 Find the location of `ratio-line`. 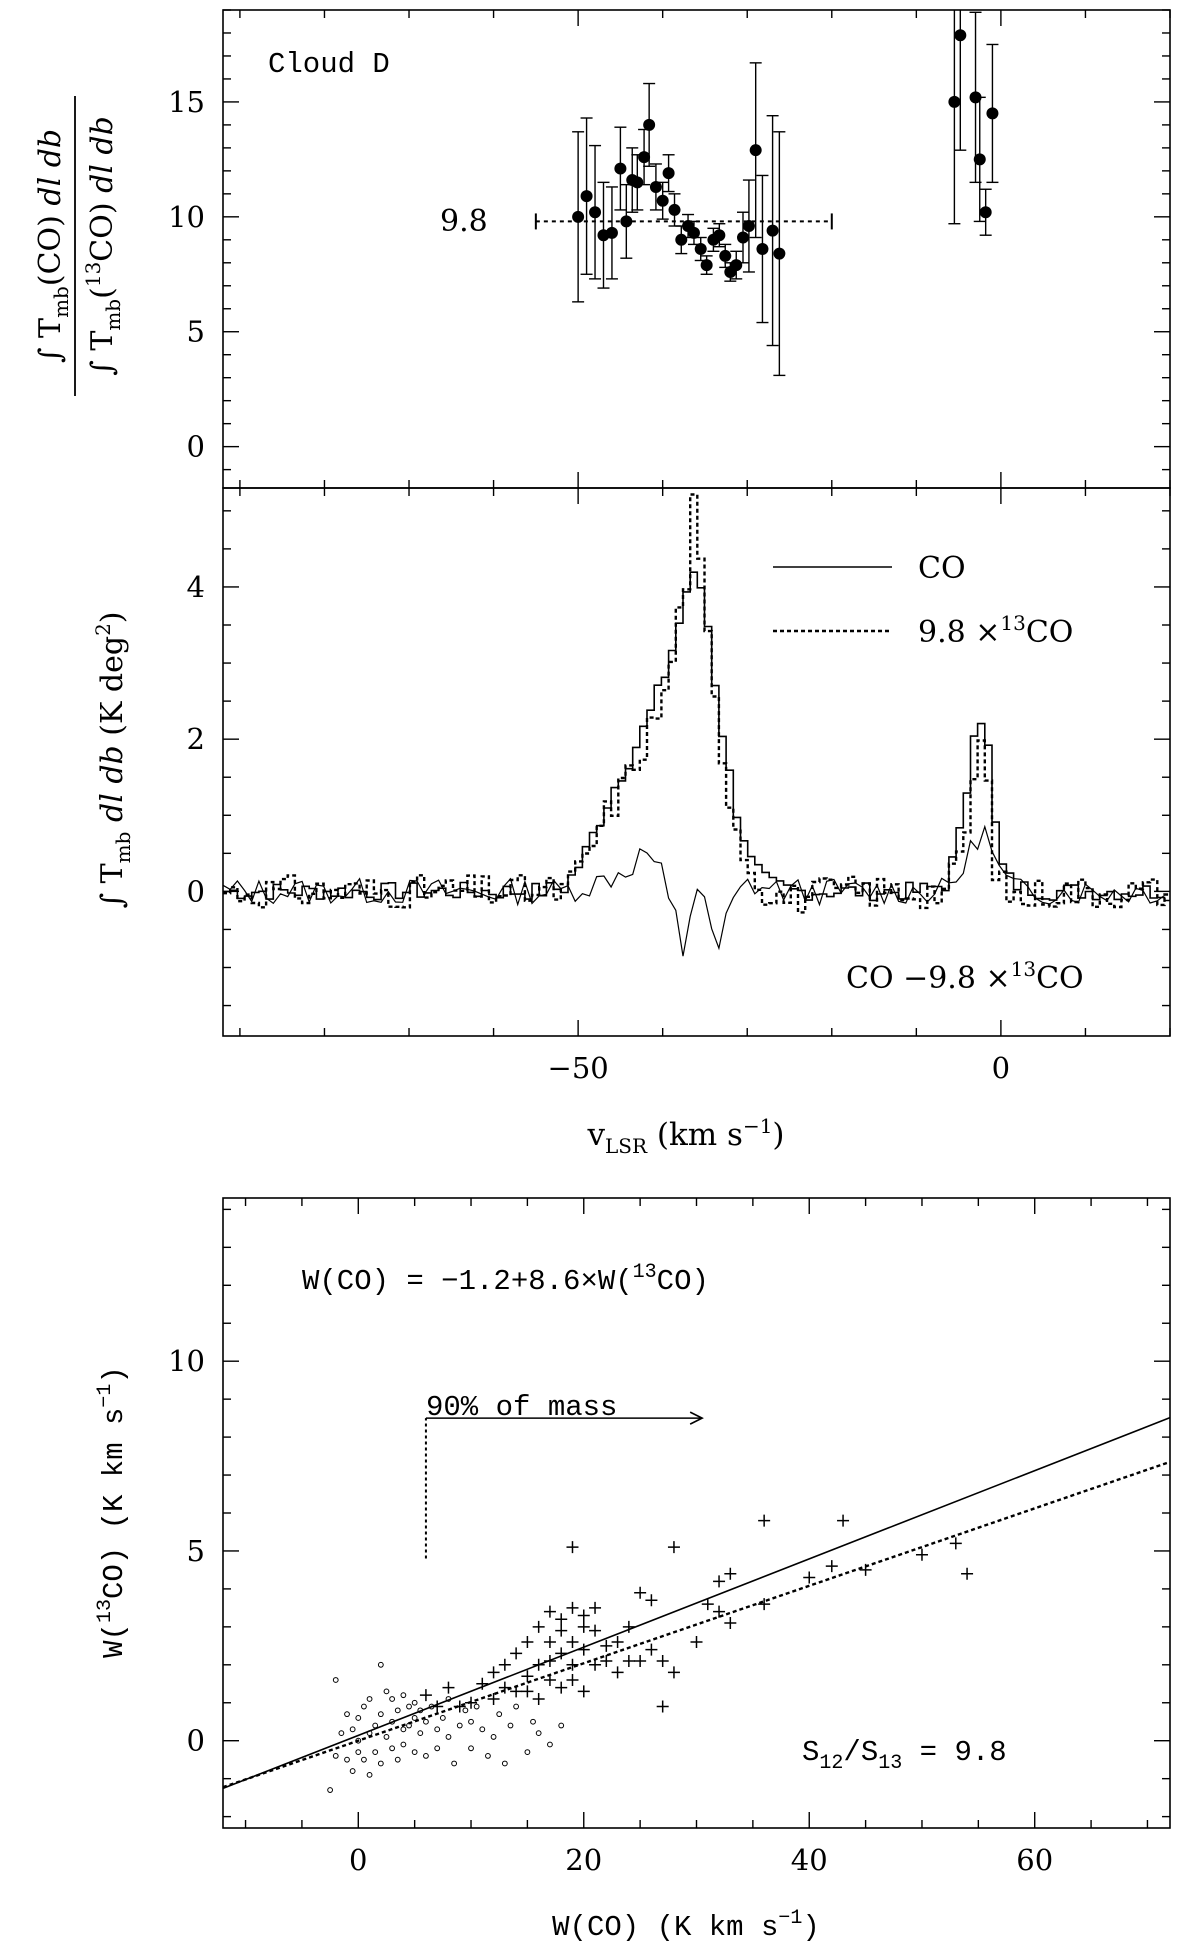

ratio-line is located at coordinates (696, 1624).